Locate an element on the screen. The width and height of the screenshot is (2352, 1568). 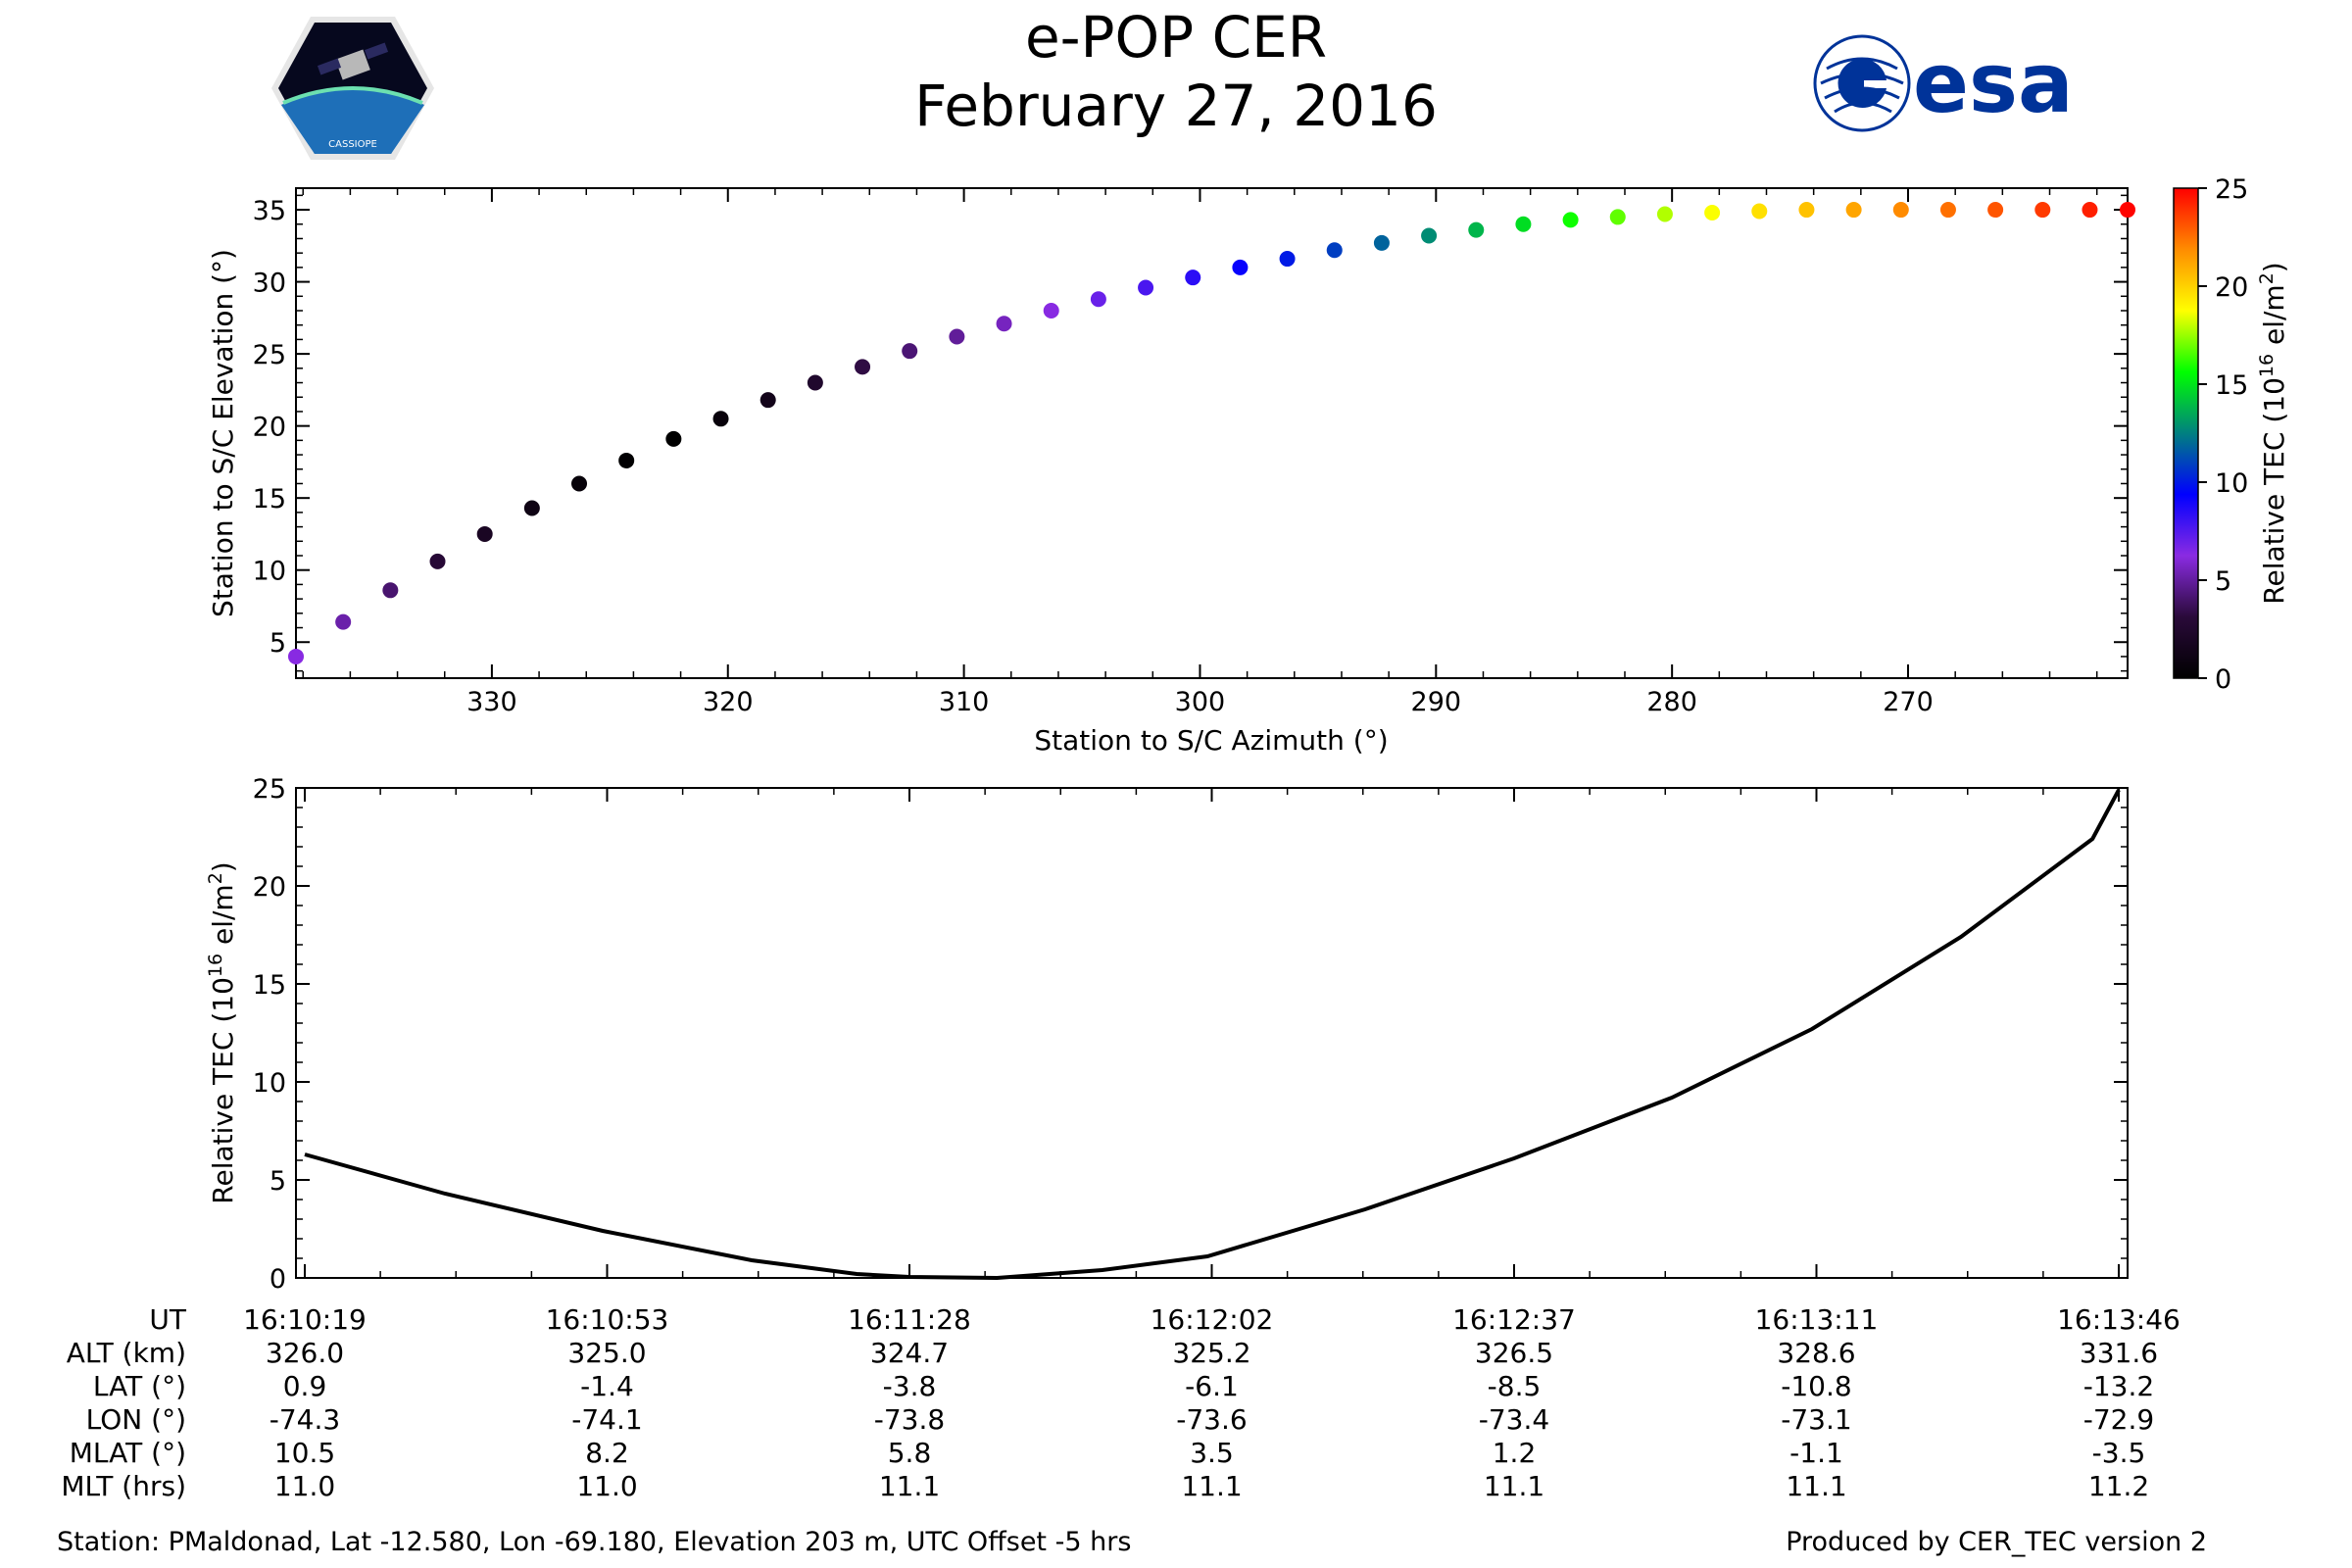
colorbar-tick-label: 0 is located at coordinates (2223, 679).